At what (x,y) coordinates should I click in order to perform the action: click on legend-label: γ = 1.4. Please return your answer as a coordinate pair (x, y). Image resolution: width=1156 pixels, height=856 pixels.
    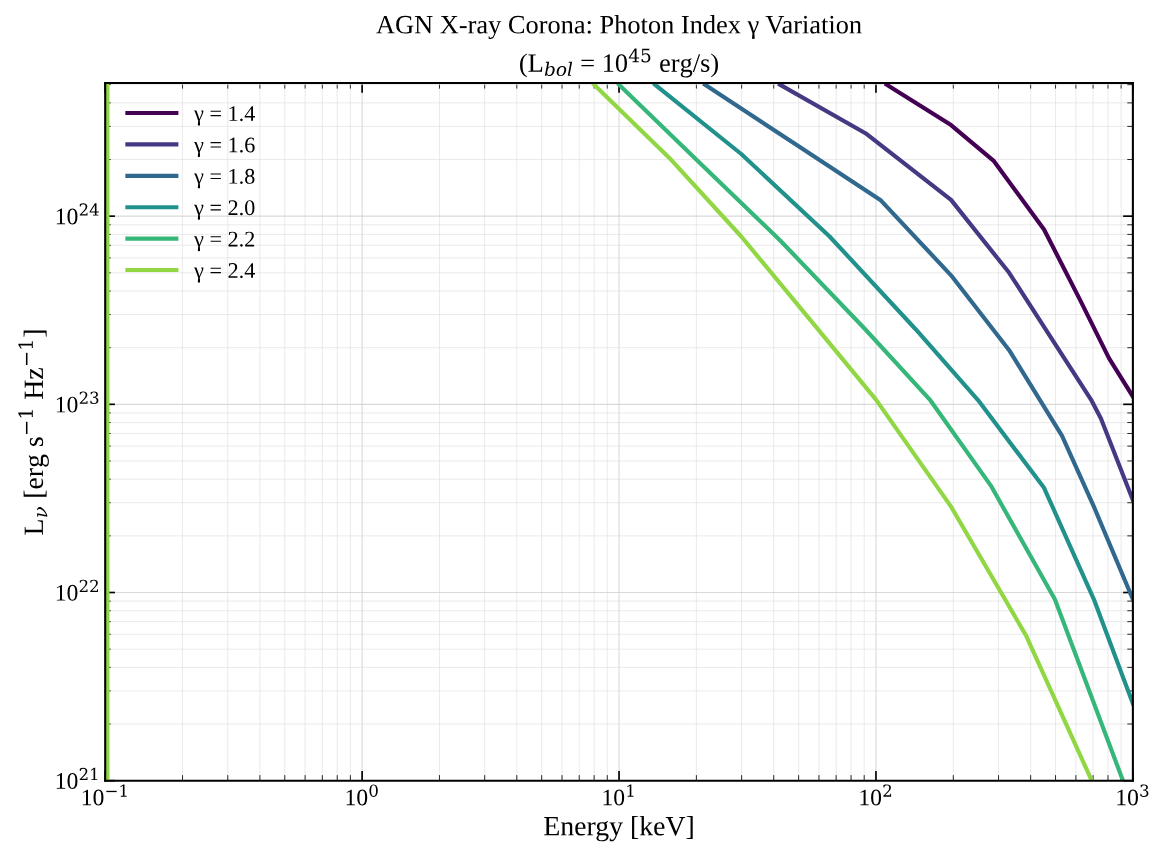
    Looking at the image, I should click on (224, 116).